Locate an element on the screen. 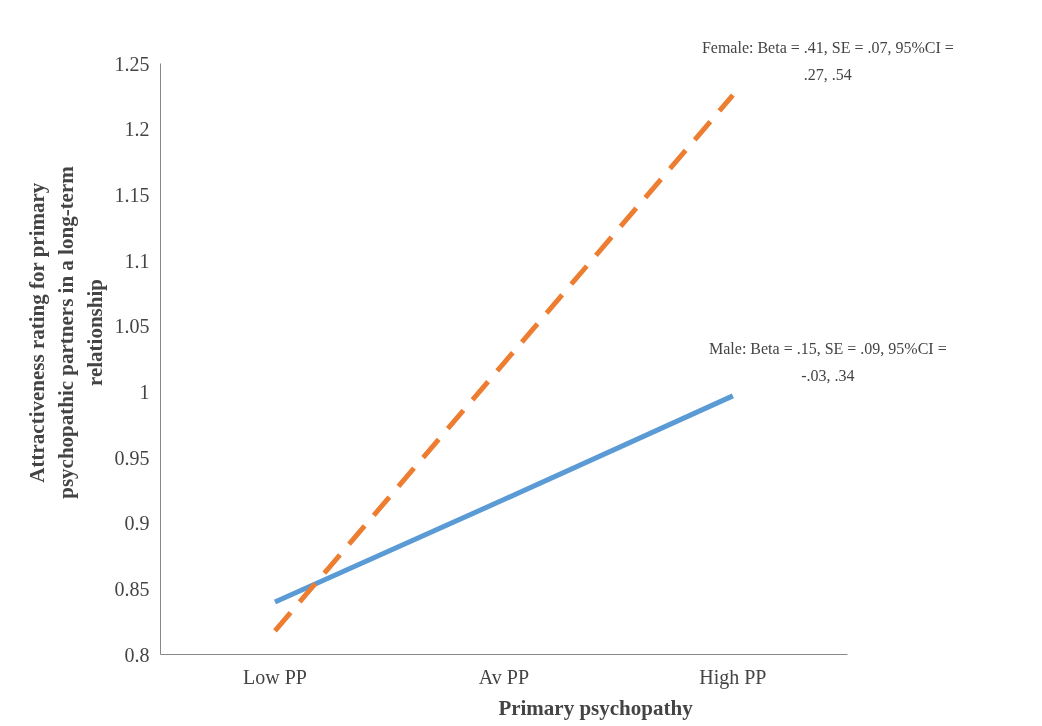 This screenshot has height=726, width=1042. y-tick-label: 1.25 is located at coordinates (132, 63).